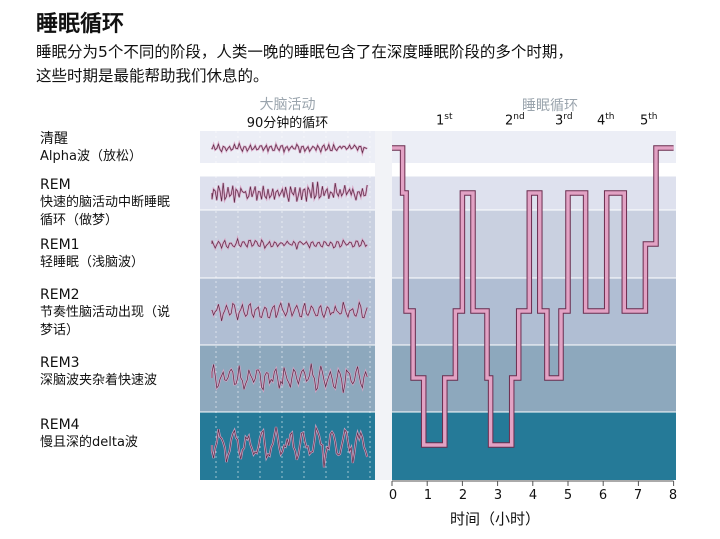 Image resolution: width=720 pixels, height=539 pixels. Describe the element at coordinates (673, 495) in the screenshot. I see `x-tick-8: 8` at that location.